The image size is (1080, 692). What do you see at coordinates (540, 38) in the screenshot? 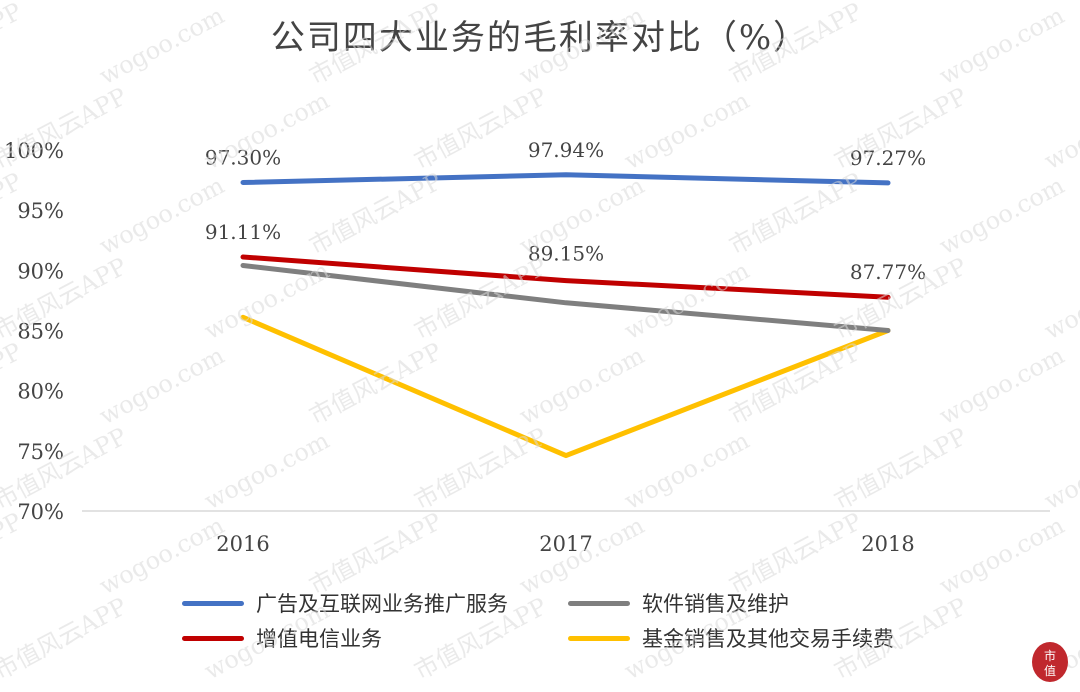
I see `chart-title: 公司四大业务的毛利率对比（%）` at bounding box center [540, 38].